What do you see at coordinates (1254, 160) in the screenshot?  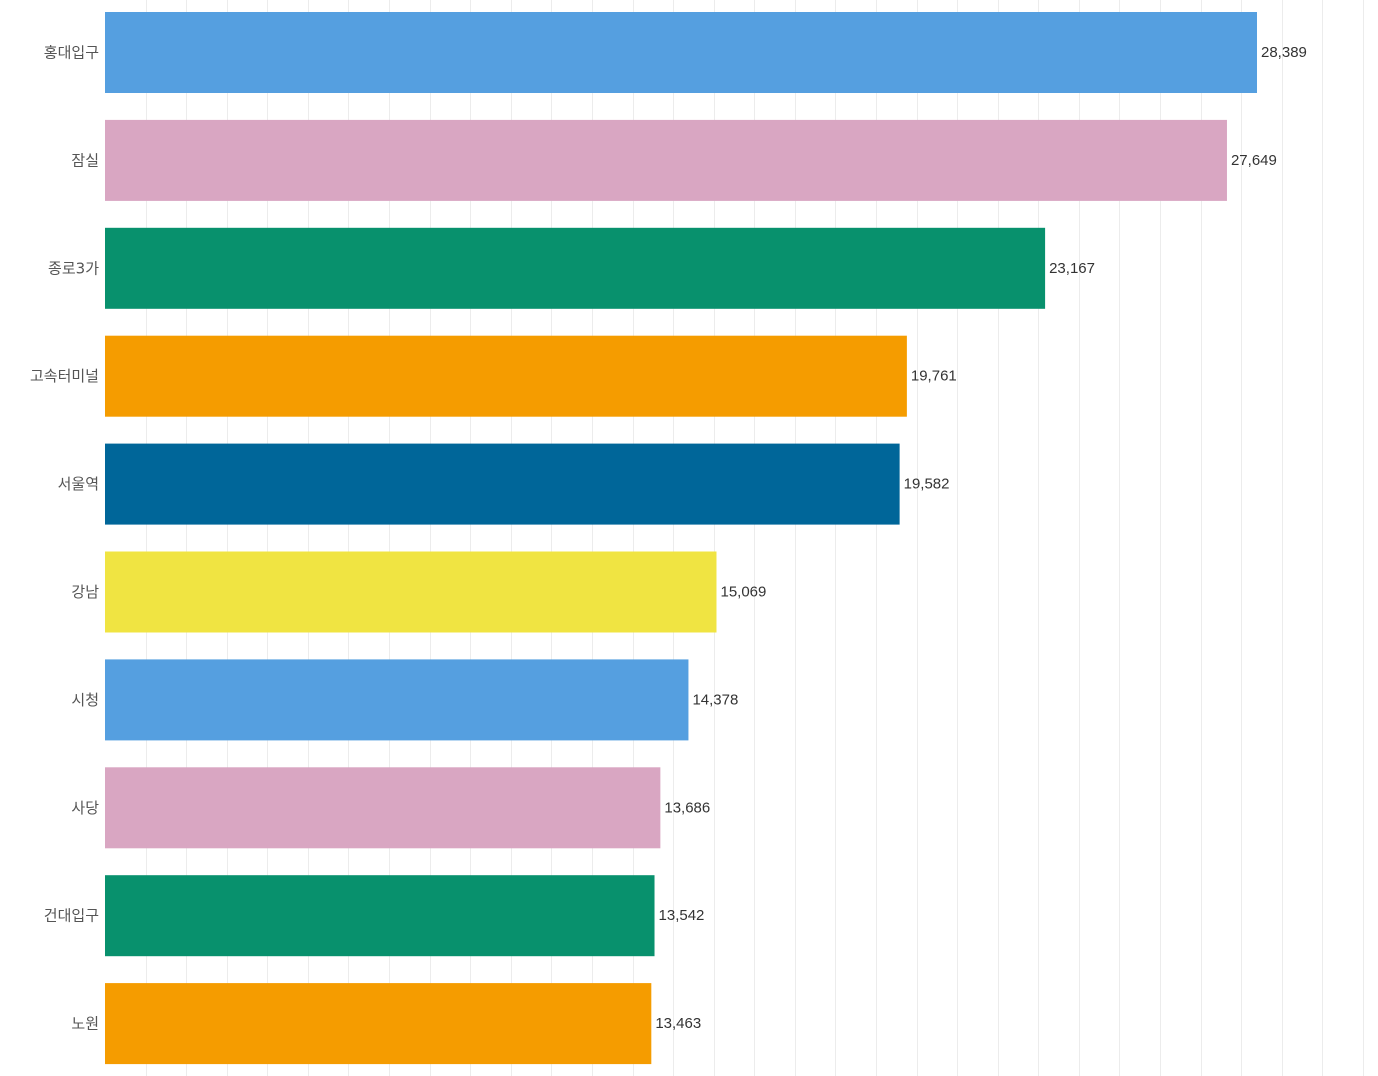 I see `value-label: 27,649` at bounding box center [1254, 160].